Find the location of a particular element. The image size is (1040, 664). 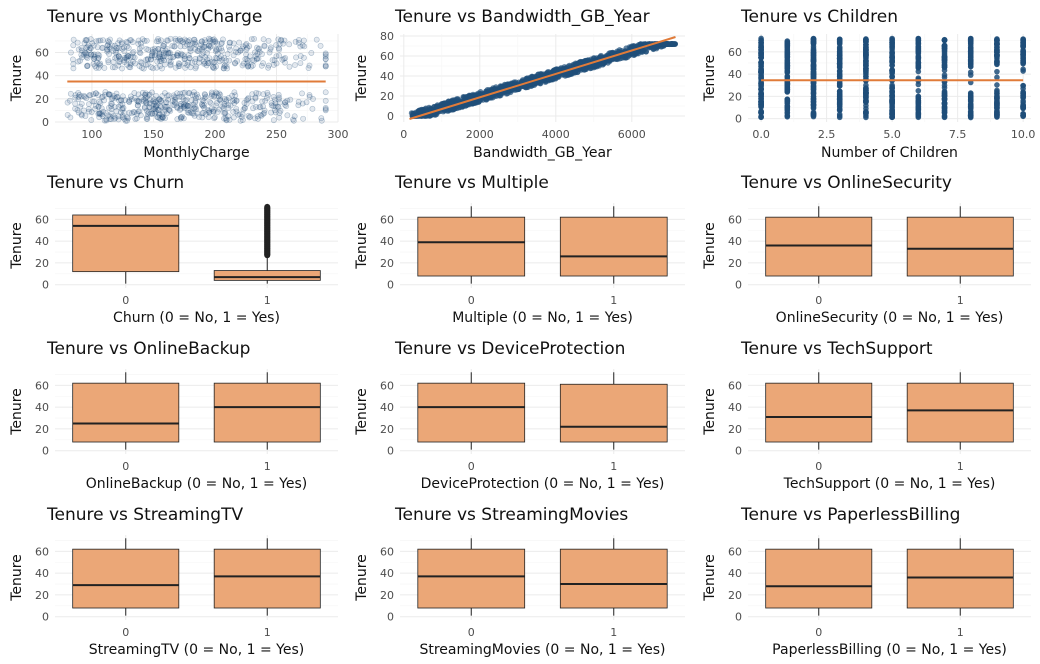

y-tick-label: 40 is located at coordinates (42, 241).